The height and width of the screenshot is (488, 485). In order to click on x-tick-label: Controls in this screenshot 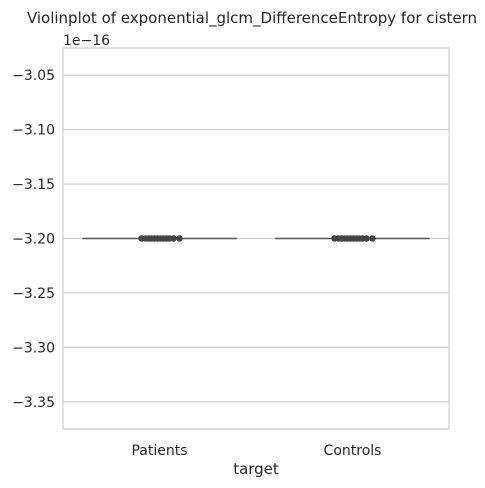, I will do `click(353, 451)`.